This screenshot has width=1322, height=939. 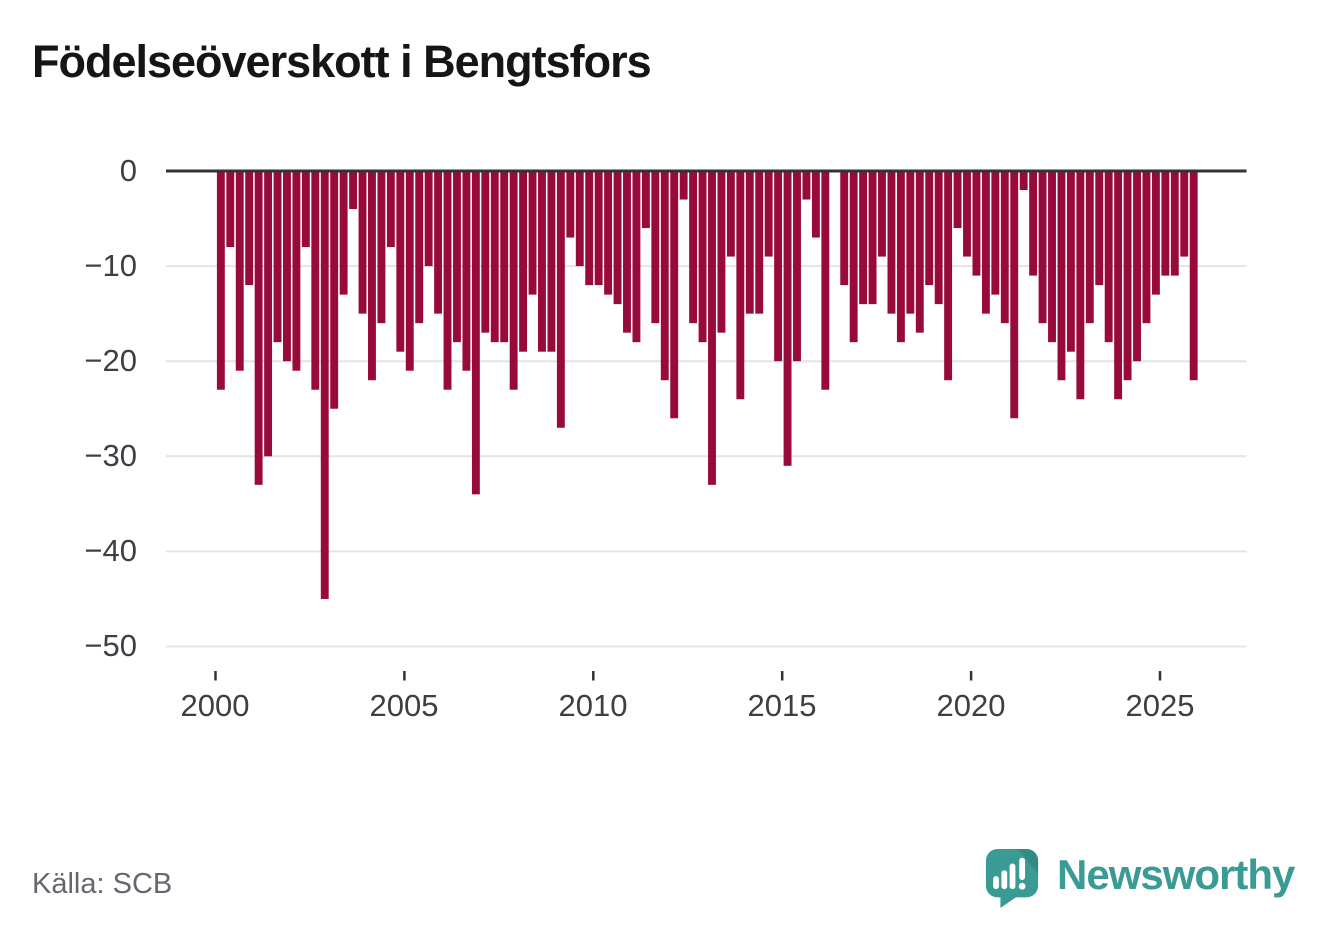 I want to click on x-axis-label: 2025, so click(x=1160, y=705).